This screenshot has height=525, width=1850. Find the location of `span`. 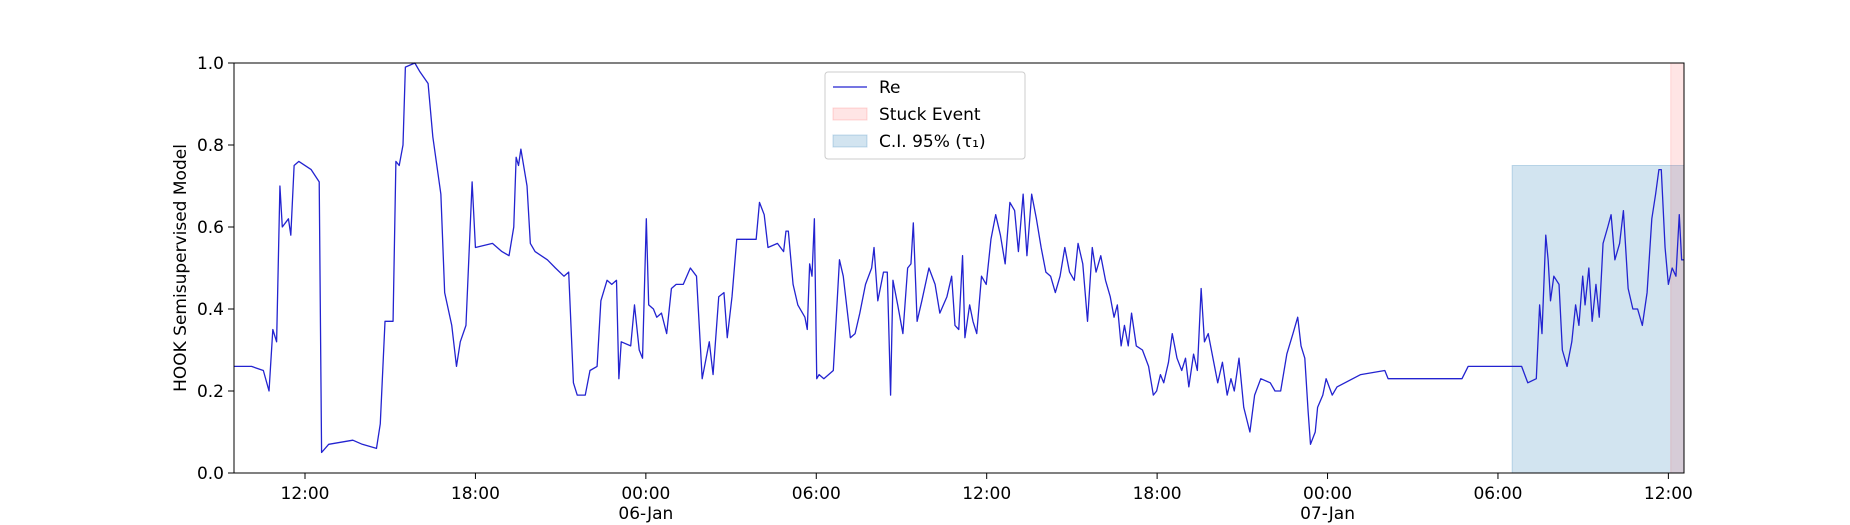

span is located at coordinates (1598, 319).